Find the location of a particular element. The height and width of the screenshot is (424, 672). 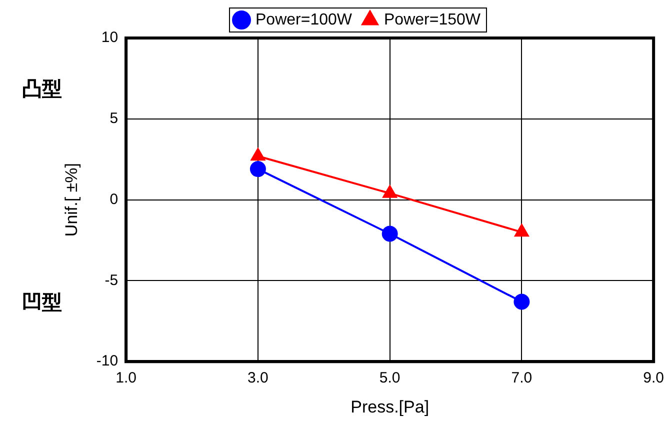

x-tick-label: 9.0 is located at coordinates (653, 378).